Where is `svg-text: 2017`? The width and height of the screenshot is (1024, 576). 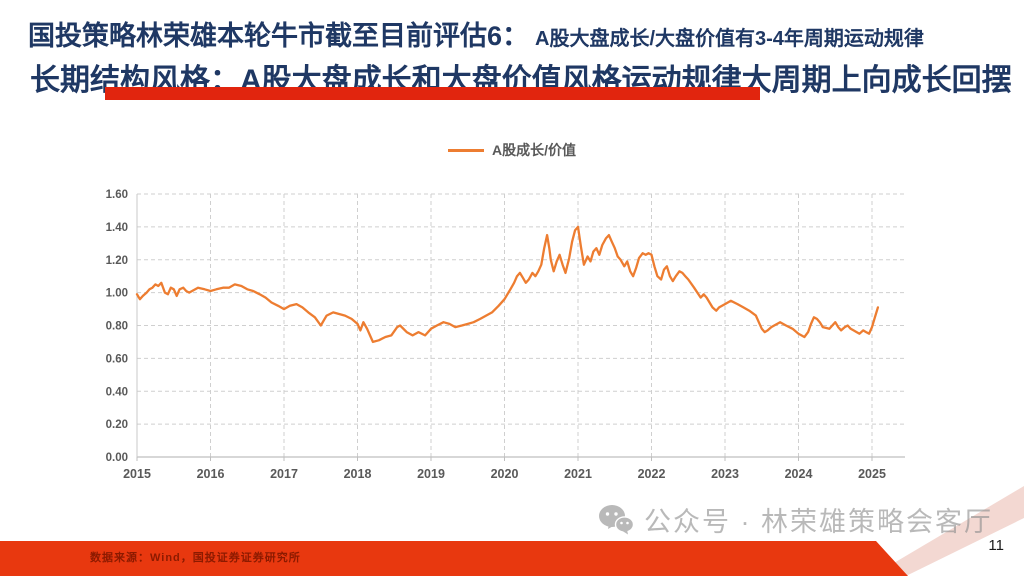 svg-text: 2017 is located at coordinates (284, 474).